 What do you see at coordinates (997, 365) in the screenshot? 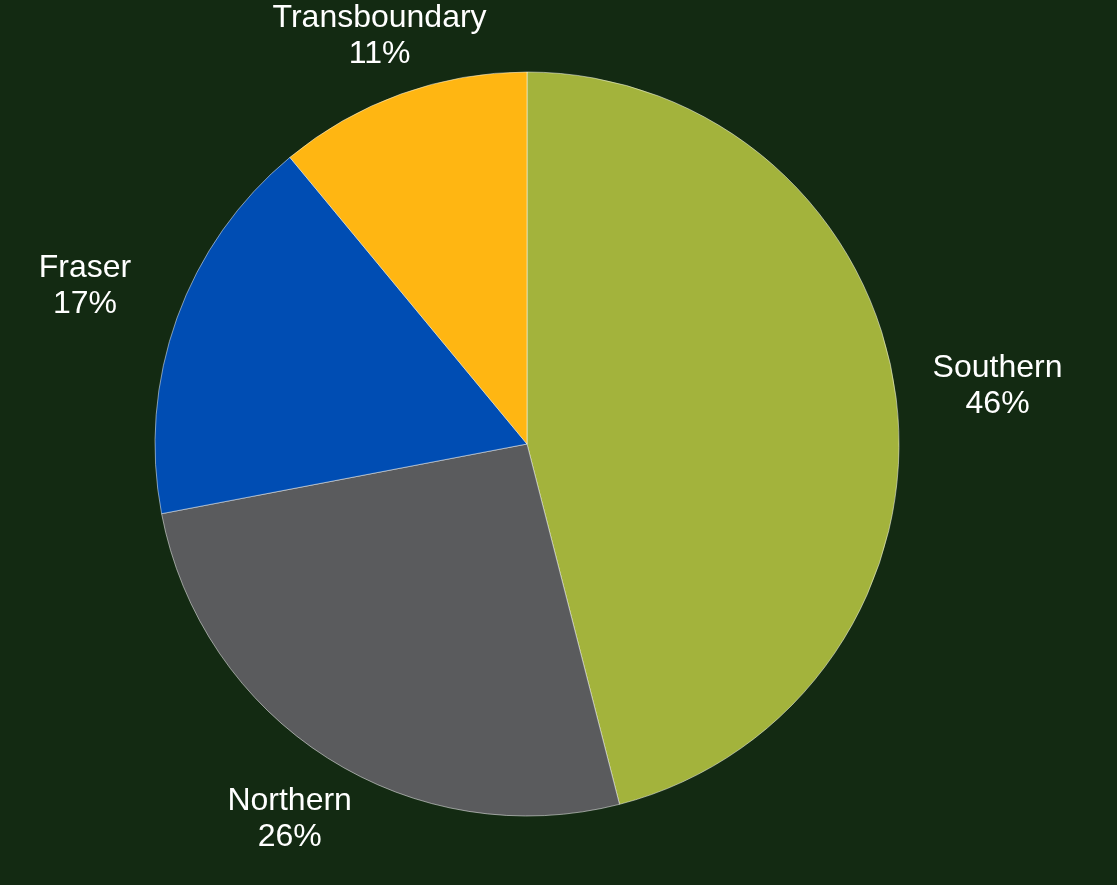
I see `slice-label: Southern` at bounding box center [997, 365].